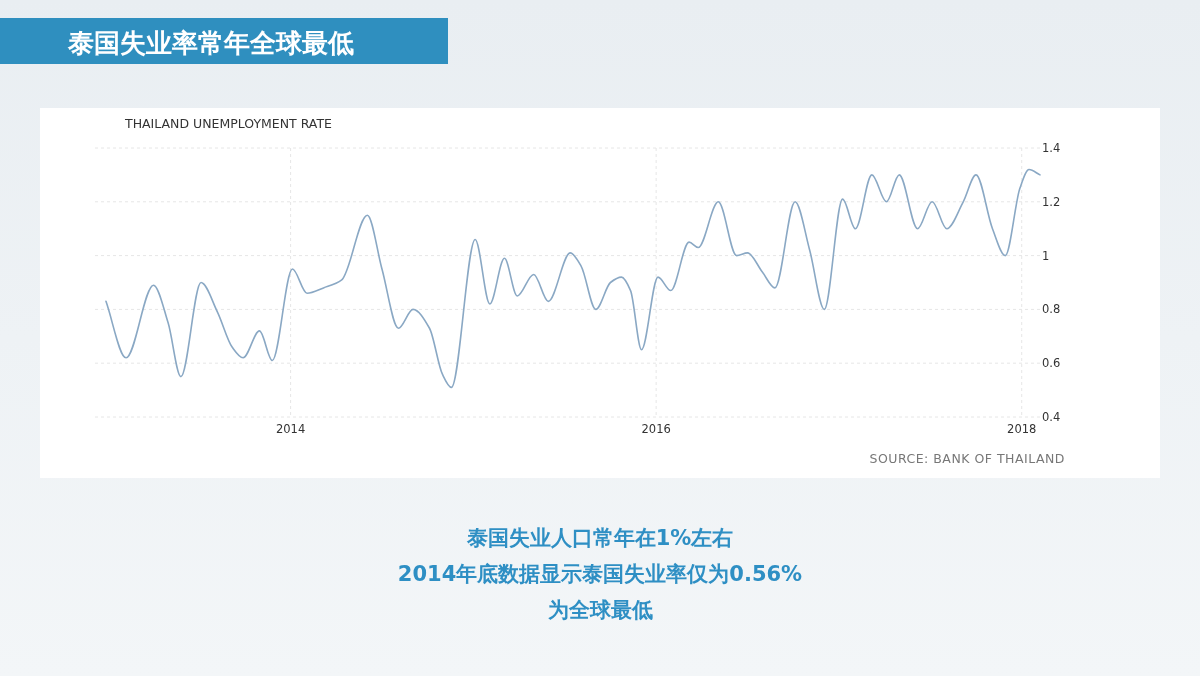 The height and width of the screenshot is (676, 1200). Describe the element at coordinates (600, 610) in the screenshot. I see `text: 为全球最低` at that location.